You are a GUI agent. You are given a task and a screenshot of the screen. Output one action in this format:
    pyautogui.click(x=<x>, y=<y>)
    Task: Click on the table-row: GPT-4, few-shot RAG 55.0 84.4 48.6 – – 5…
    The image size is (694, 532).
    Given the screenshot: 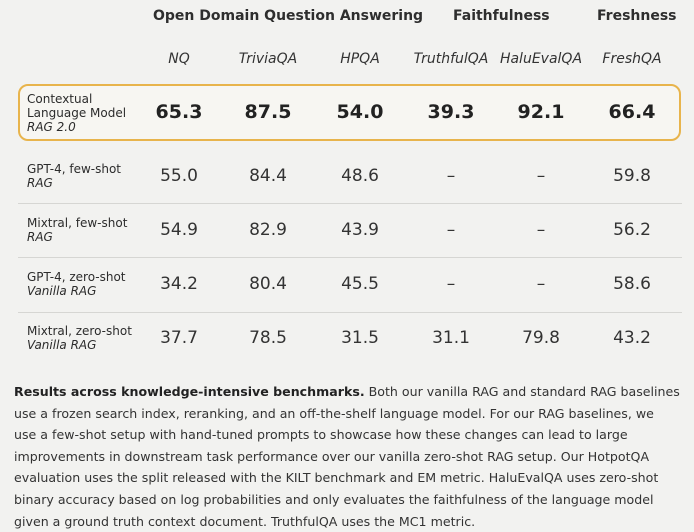 What is the action you would take?
    pyautogui.click(x=349, y=179)
    